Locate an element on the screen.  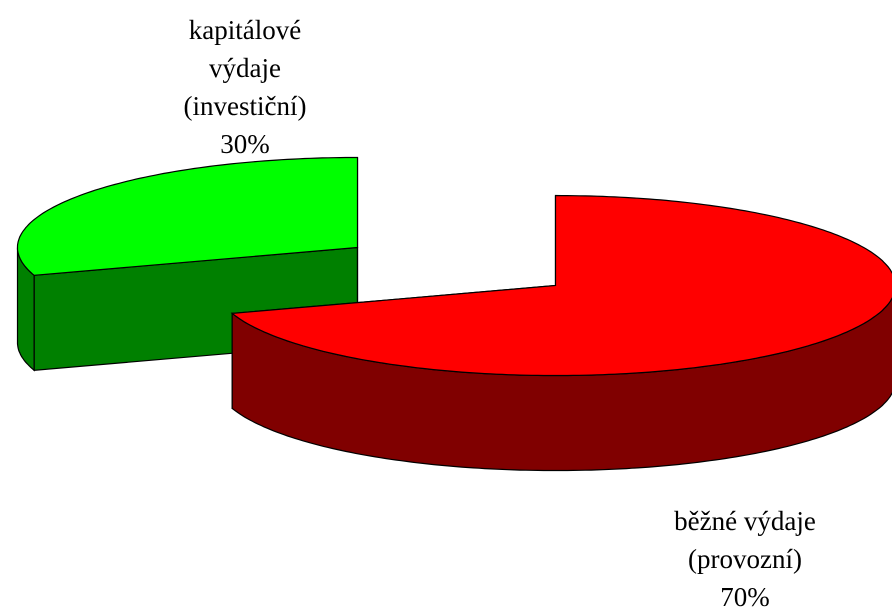
category-label: běžné výdaje (provozní) is located at coordinates (745, 540).